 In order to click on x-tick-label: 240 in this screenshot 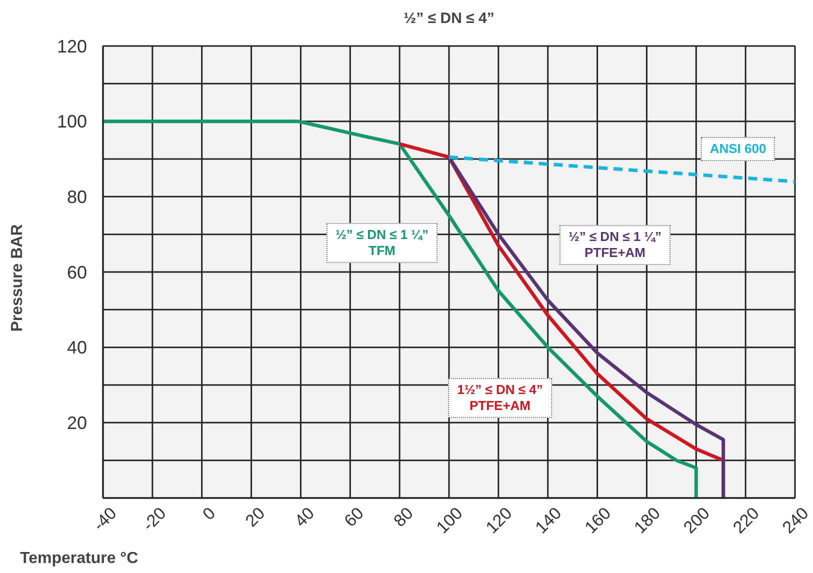, I will do `click(795, 521)`.